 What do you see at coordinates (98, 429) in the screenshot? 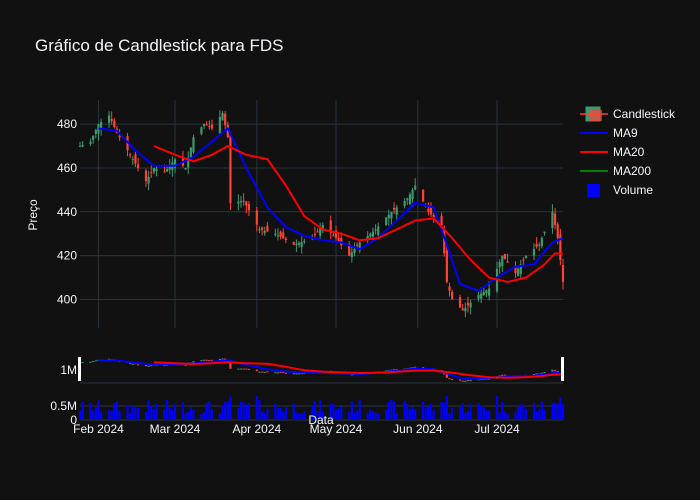
I see `x-tick-label: Feb 2024` at bounding box center [98, 429].